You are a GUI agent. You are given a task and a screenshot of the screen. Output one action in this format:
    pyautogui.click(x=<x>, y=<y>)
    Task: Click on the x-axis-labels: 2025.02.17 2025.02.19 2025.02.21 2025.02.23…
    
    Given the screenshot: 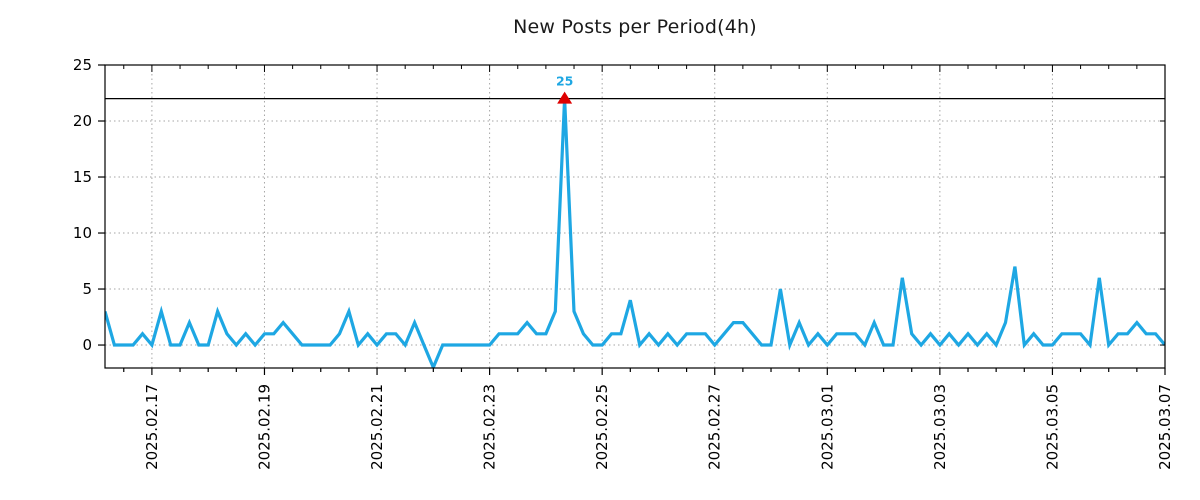 What is the action you would take?
    pyautogui.click(x=658, y=427)
    